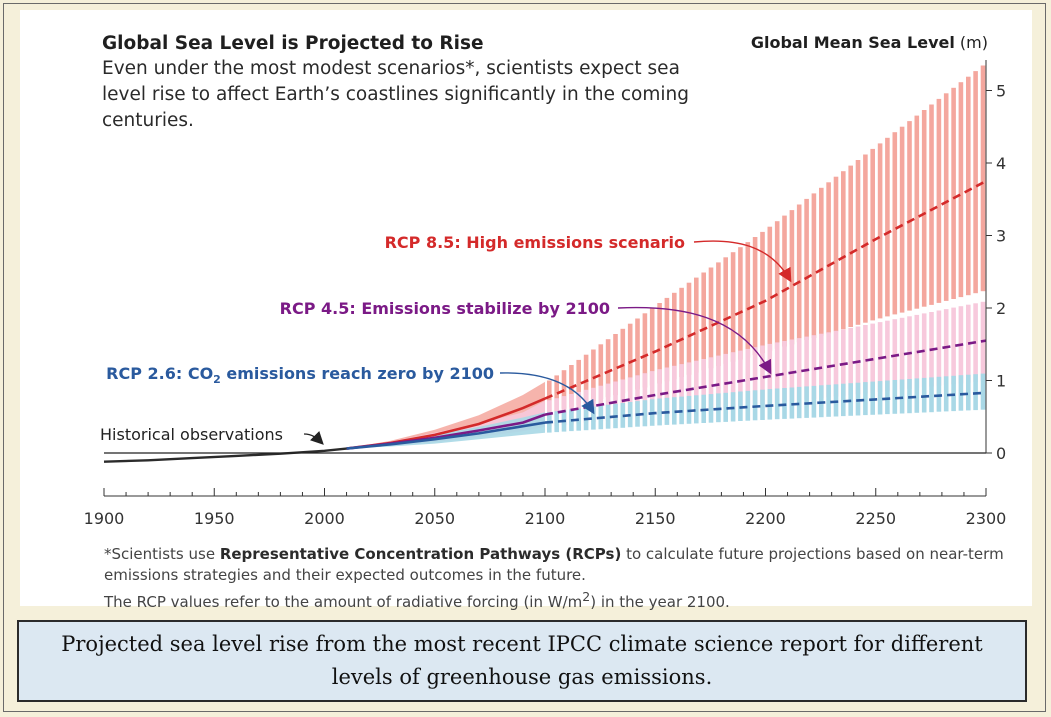  What do you see at coordinates (660, 602) in the screenshot?
I see `footnote-line2-b: ) in the year 2100.` at bounding box center [660, 602].